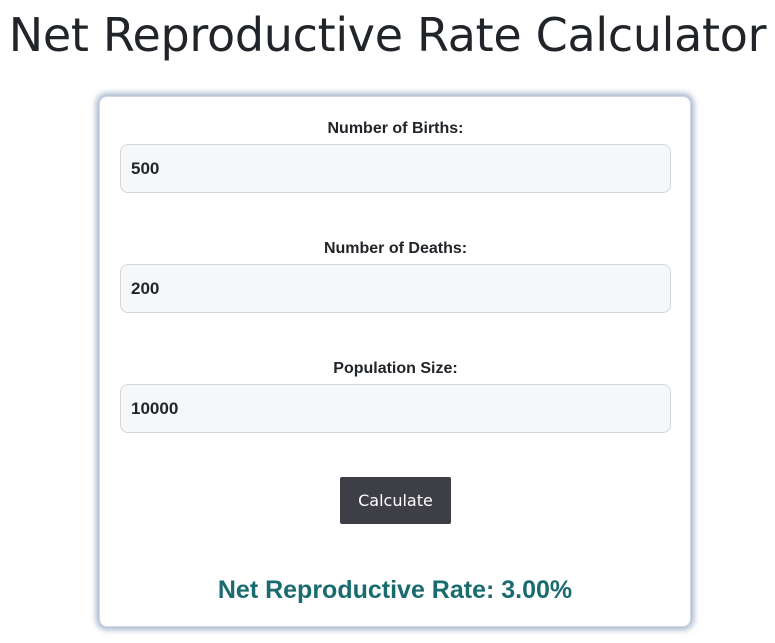 The width and height of the screenshot is (775, 643). What do you see at coordinates (387, 35) in the screenshot?
I see `page-title: Net Reproductive Rate Calculator` at bounding box center [387, 35].